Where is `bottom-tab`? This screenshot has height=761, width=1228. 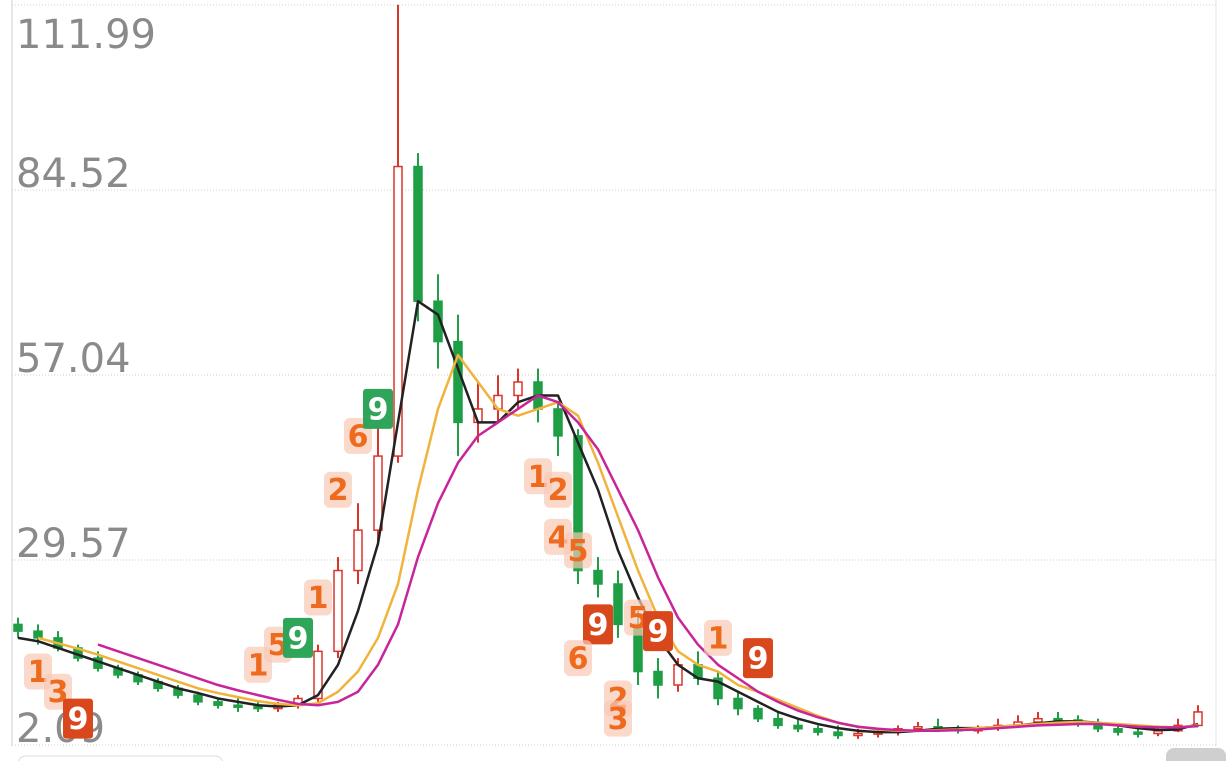
bottom-tab is located at coordinates (120, 758).